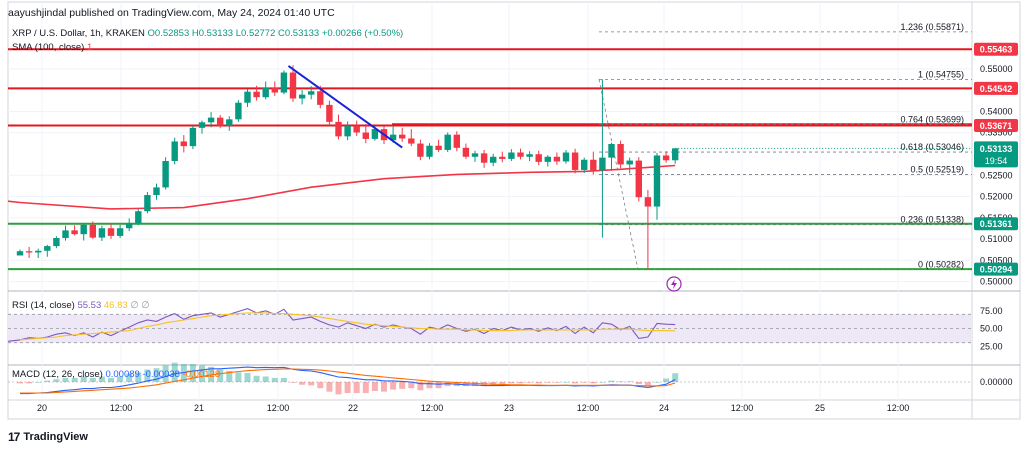 The height and width of the screenshot is (449, 1024). Describe the element at coordinates (81, 305) in the screenshot. I see `rsi-legend: RSI (14, close) 55.53 46.83 ∅ ∅` at that location.